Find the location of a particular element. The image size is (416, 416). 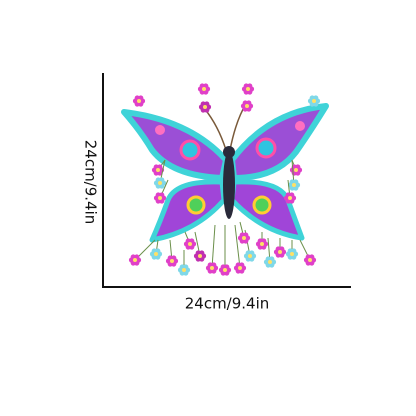

upper-left-wing is located at coordinates (175, 145).